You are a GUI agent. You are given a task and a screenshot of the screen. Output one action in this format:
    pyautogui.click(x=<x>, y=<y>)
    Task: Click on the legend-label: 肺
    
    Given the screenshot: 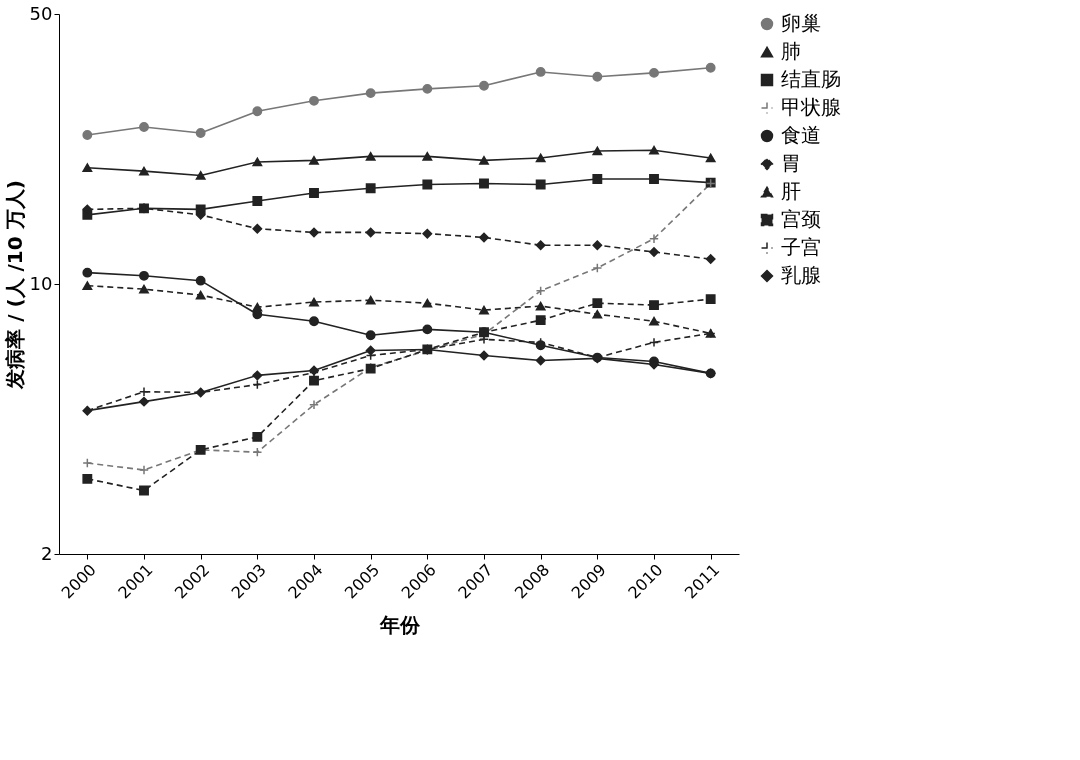 What is the action you would take?
    pyautogui.click(x=791, y=51)
    